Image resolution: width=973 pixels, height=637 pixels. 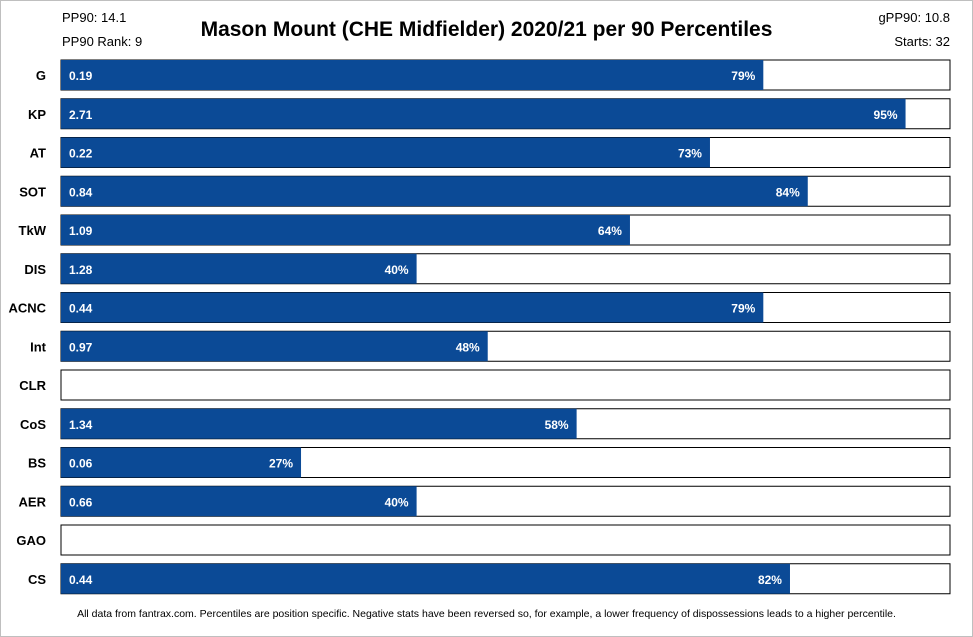 I want to click on value-label-sot: 0.84, so click(x=81, y=192).